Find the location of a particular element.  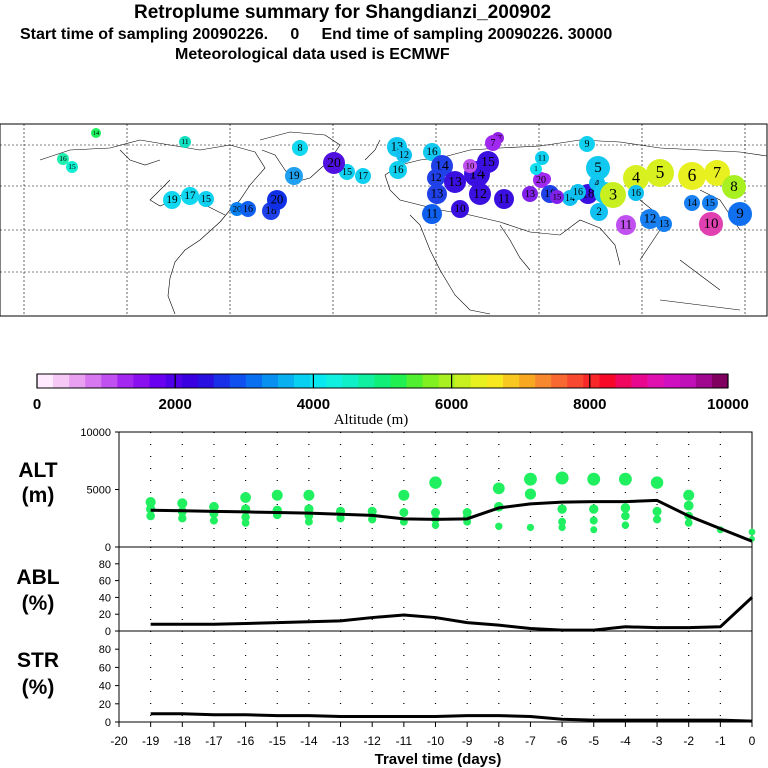

x-tick-label: 0 is located at coordinates (752, 741).